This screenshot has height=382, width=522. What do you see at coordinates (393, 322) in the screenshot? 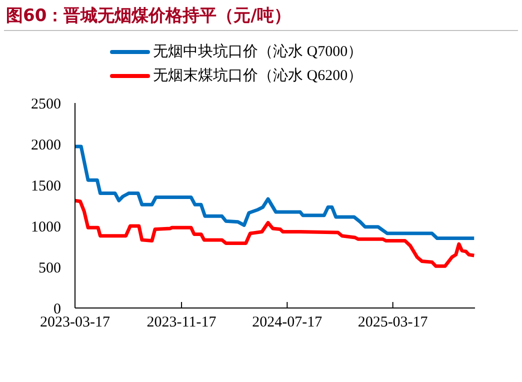
I see `x-tick-label: 2025-03-17` at bounding box center [393, 322].